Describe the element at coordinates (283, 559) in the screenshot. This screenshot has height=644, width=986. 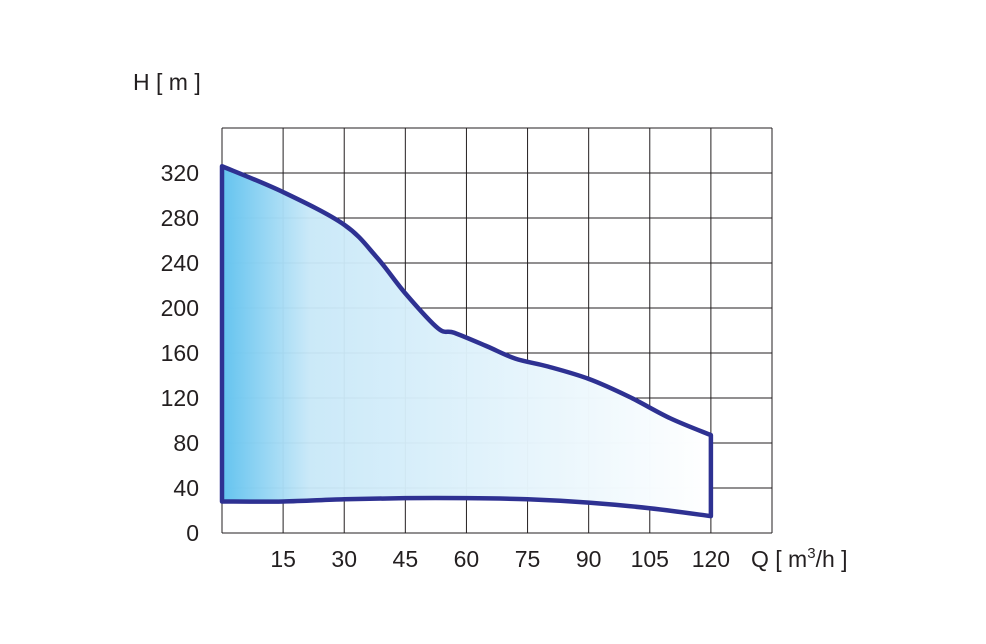
I see `x-tick-label: 15` at that location.